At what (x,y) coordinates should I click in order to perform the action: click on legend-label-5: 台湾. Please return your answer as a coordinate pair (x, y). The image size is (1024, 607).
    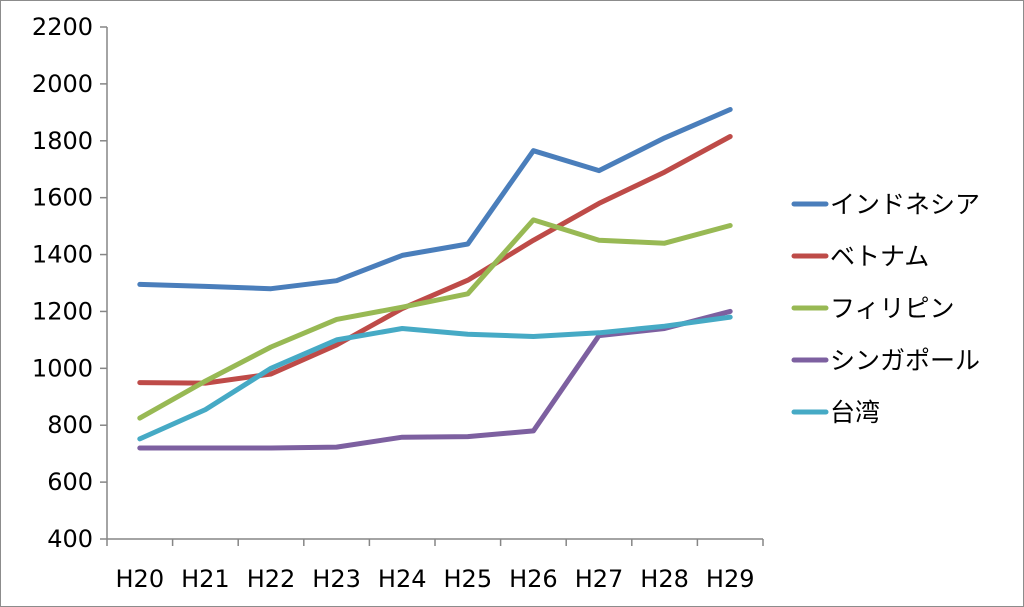
    Looking at the image, I should click on (855, 412).